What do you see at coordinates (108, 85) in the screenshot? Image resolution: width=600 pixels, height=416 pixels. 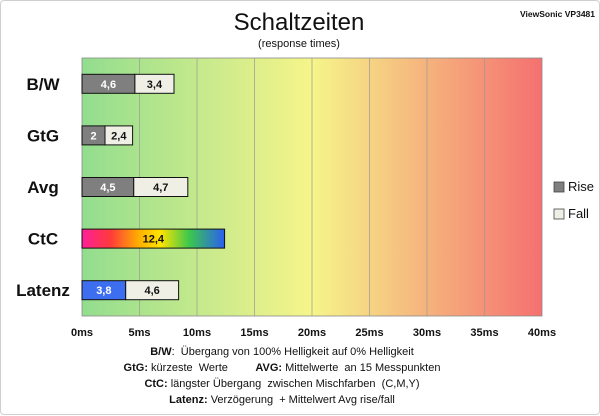 I see `bar-rise-value-label: 4,6` at bounding box center [108, 85].